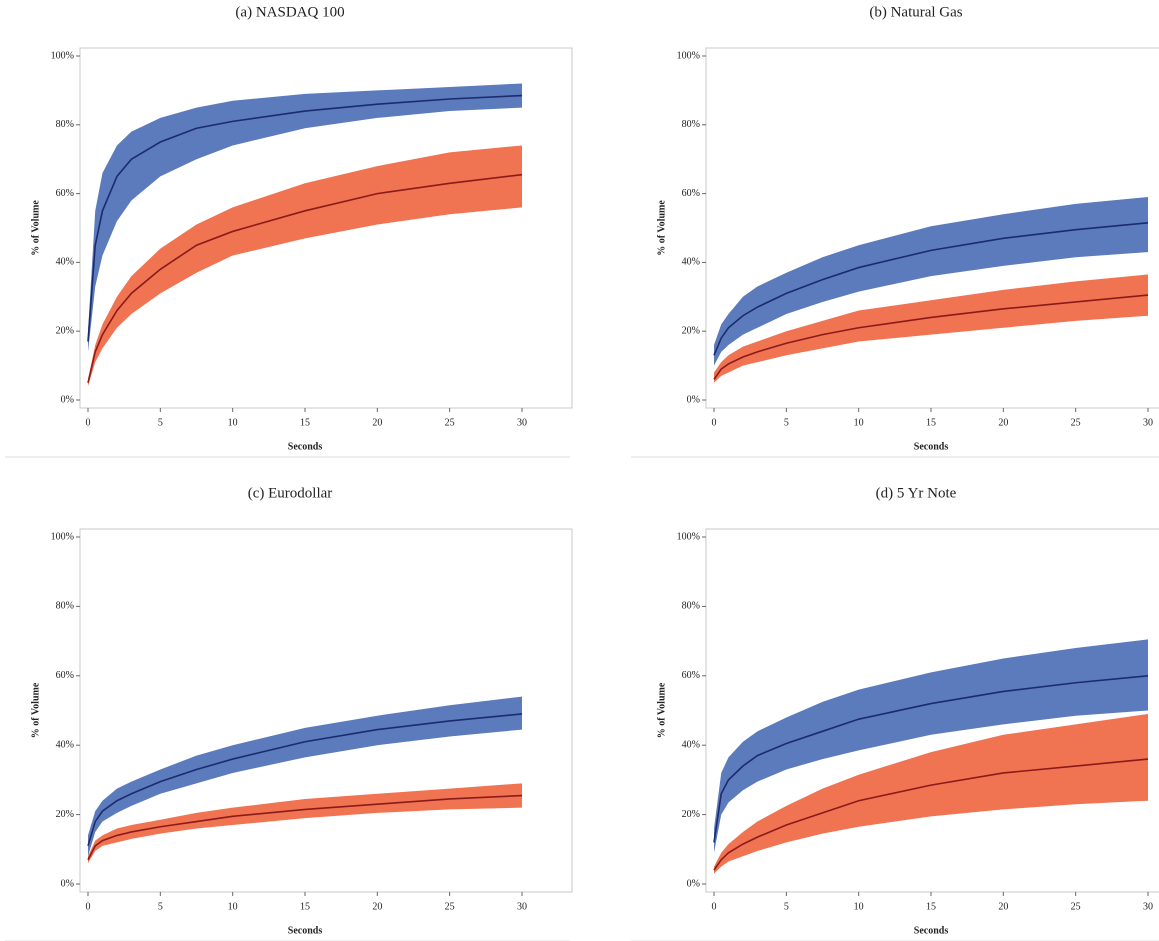 Image resolution: width=1159 pixels, height=941 pixels. What do you see at coordinates (916, 493) in the screenshot?
I see `subplot-title: (d) 5 Yr Note` at bounding box center [916, 493].